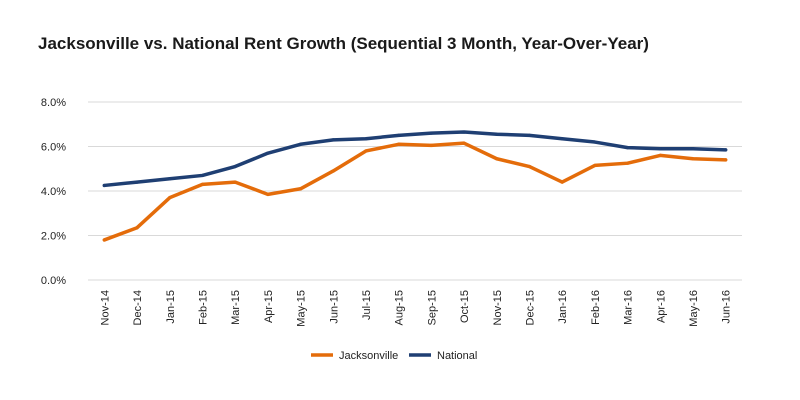 The image size is (800, 400). What do you see at coordinates (53, 237) in the screenshot?
I see `y-tick-label: 2.0%` at bounding box center [53, 237].